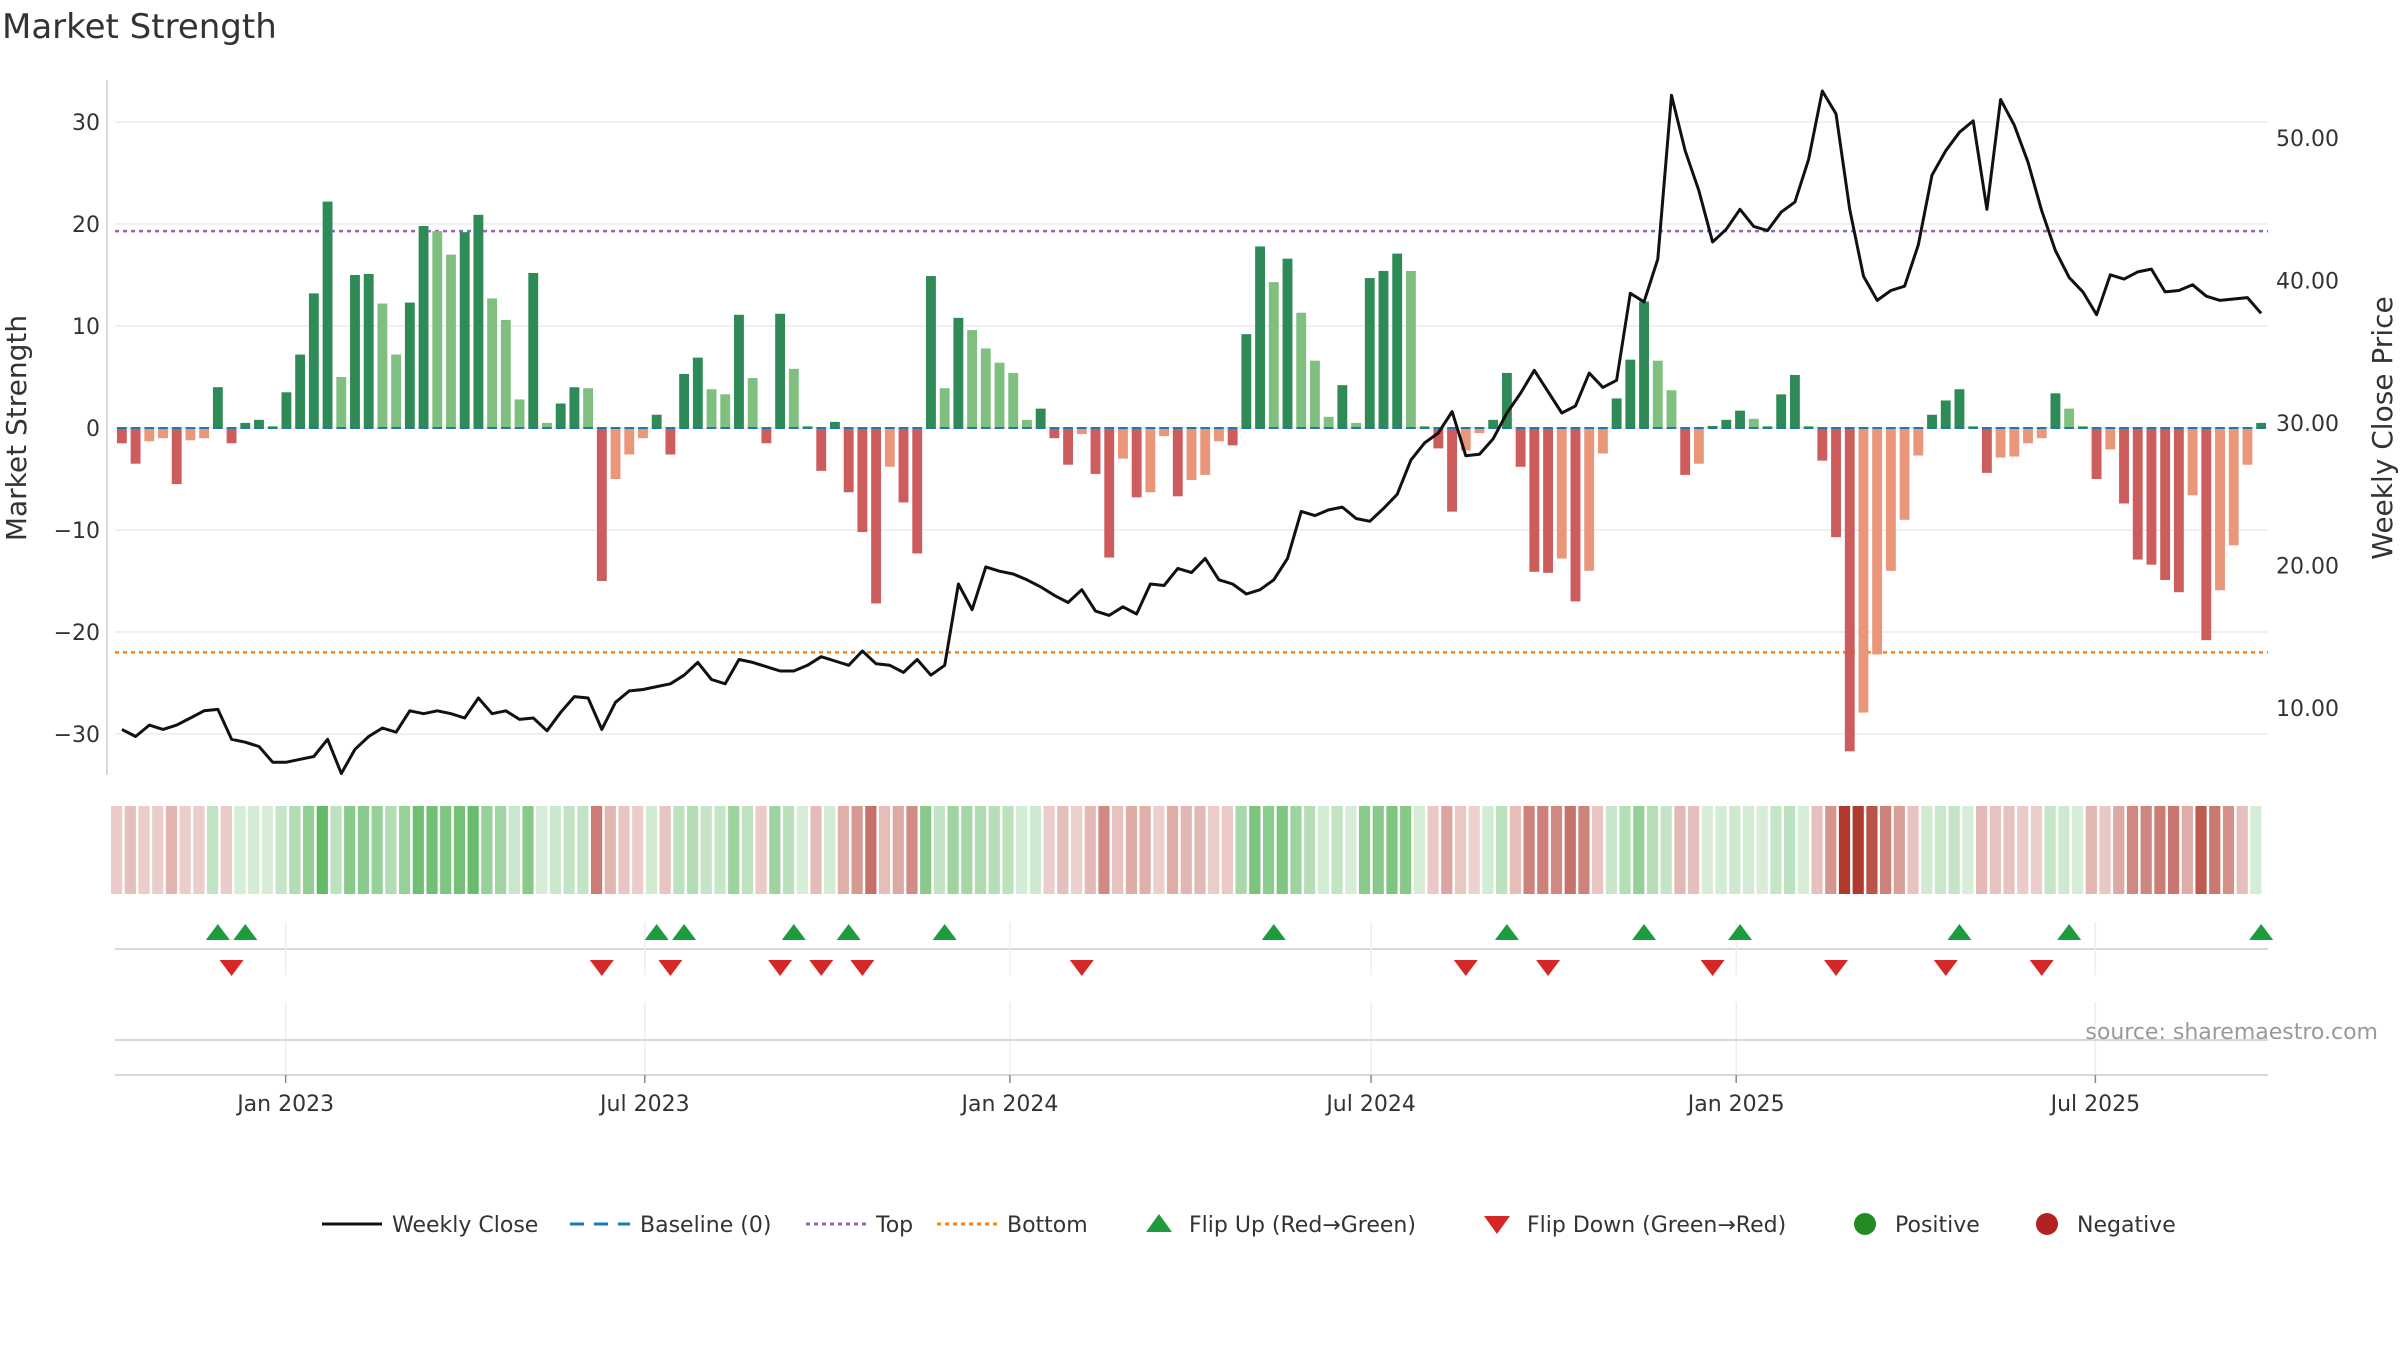 The image size is (2400, 1350). What do you see at coordinates (2382, 427) in the screenshot?
I see `right-axis-title: Weekly Close Price` at bounding box center [2382, 427].